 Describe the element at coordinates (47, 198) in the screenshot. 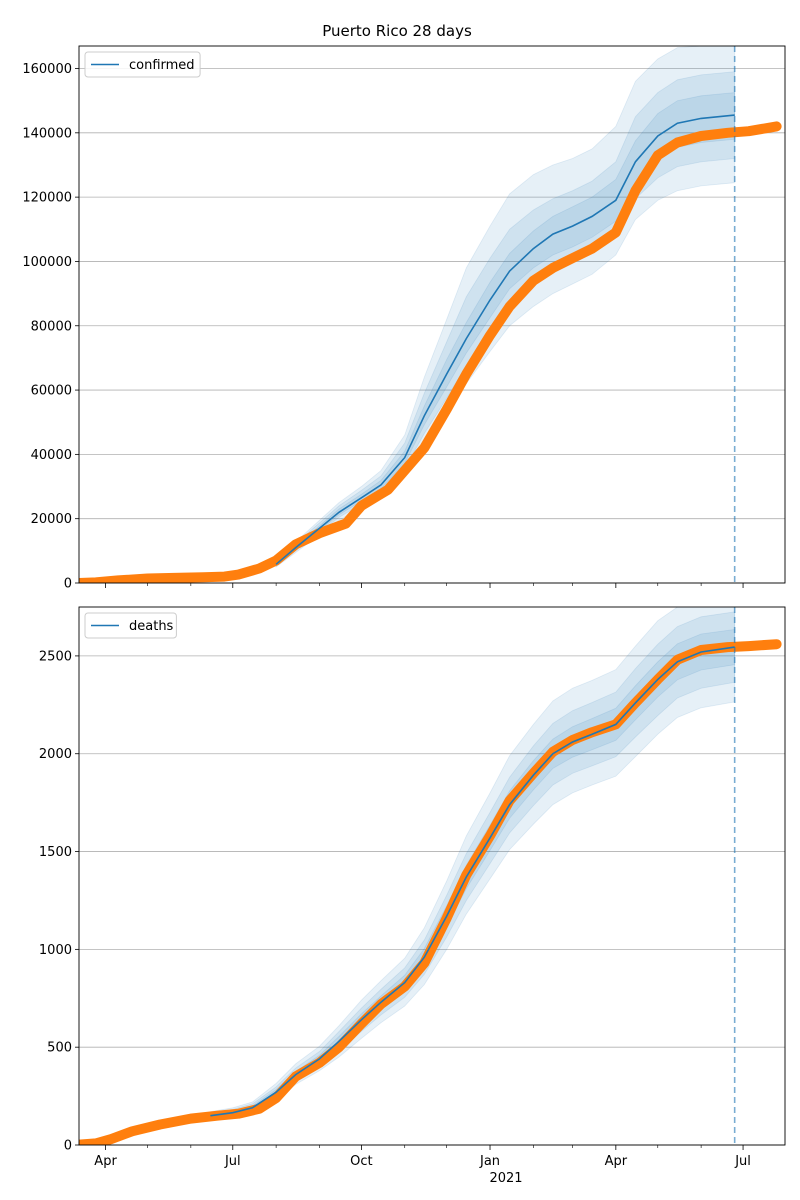

I see `y-tick-label: 120000` at that location.